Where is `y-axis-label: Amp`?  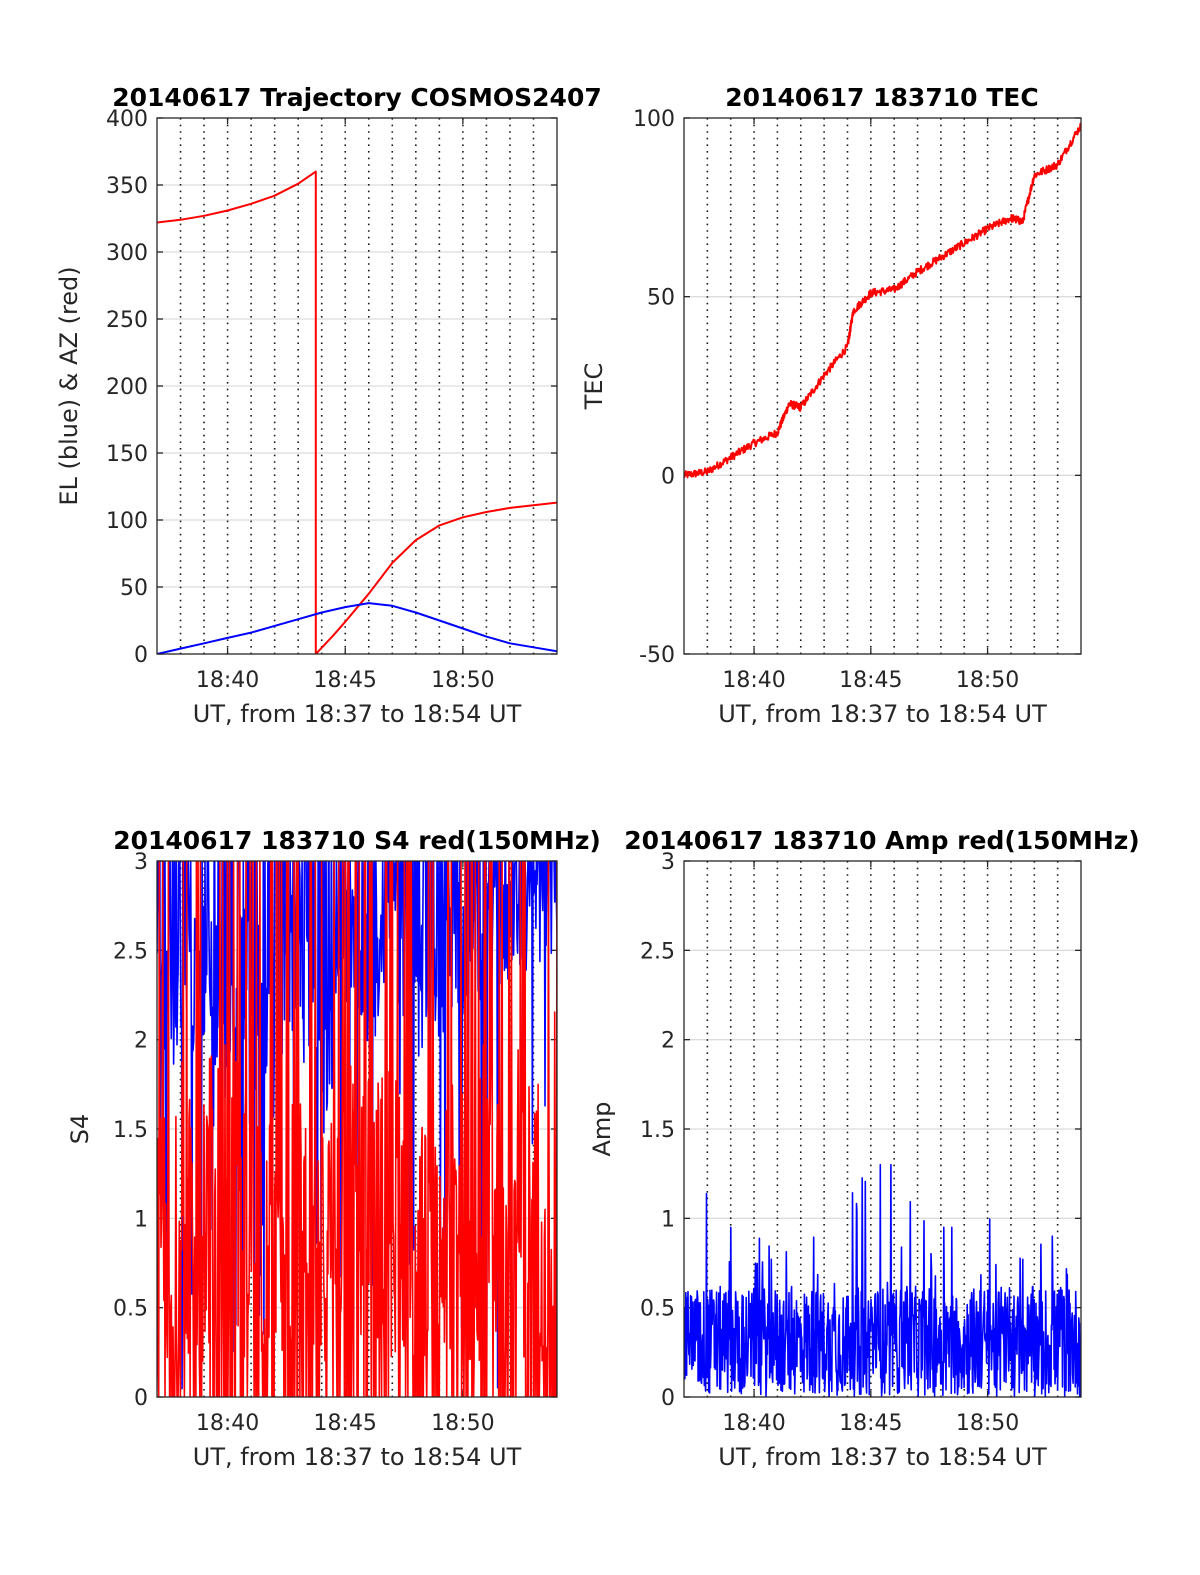 y-axis-label: Amp is located at coordinates (602, 1128).